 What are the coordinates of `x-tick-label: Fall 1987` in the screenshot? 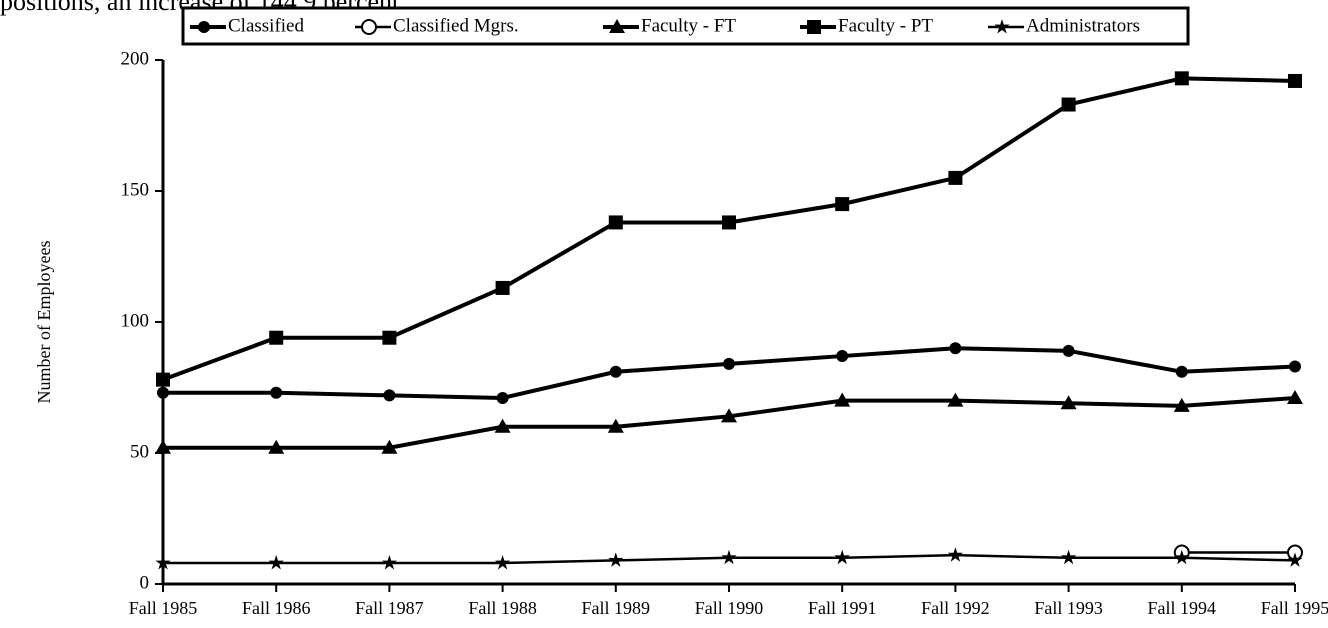 It's located at (389, 608).